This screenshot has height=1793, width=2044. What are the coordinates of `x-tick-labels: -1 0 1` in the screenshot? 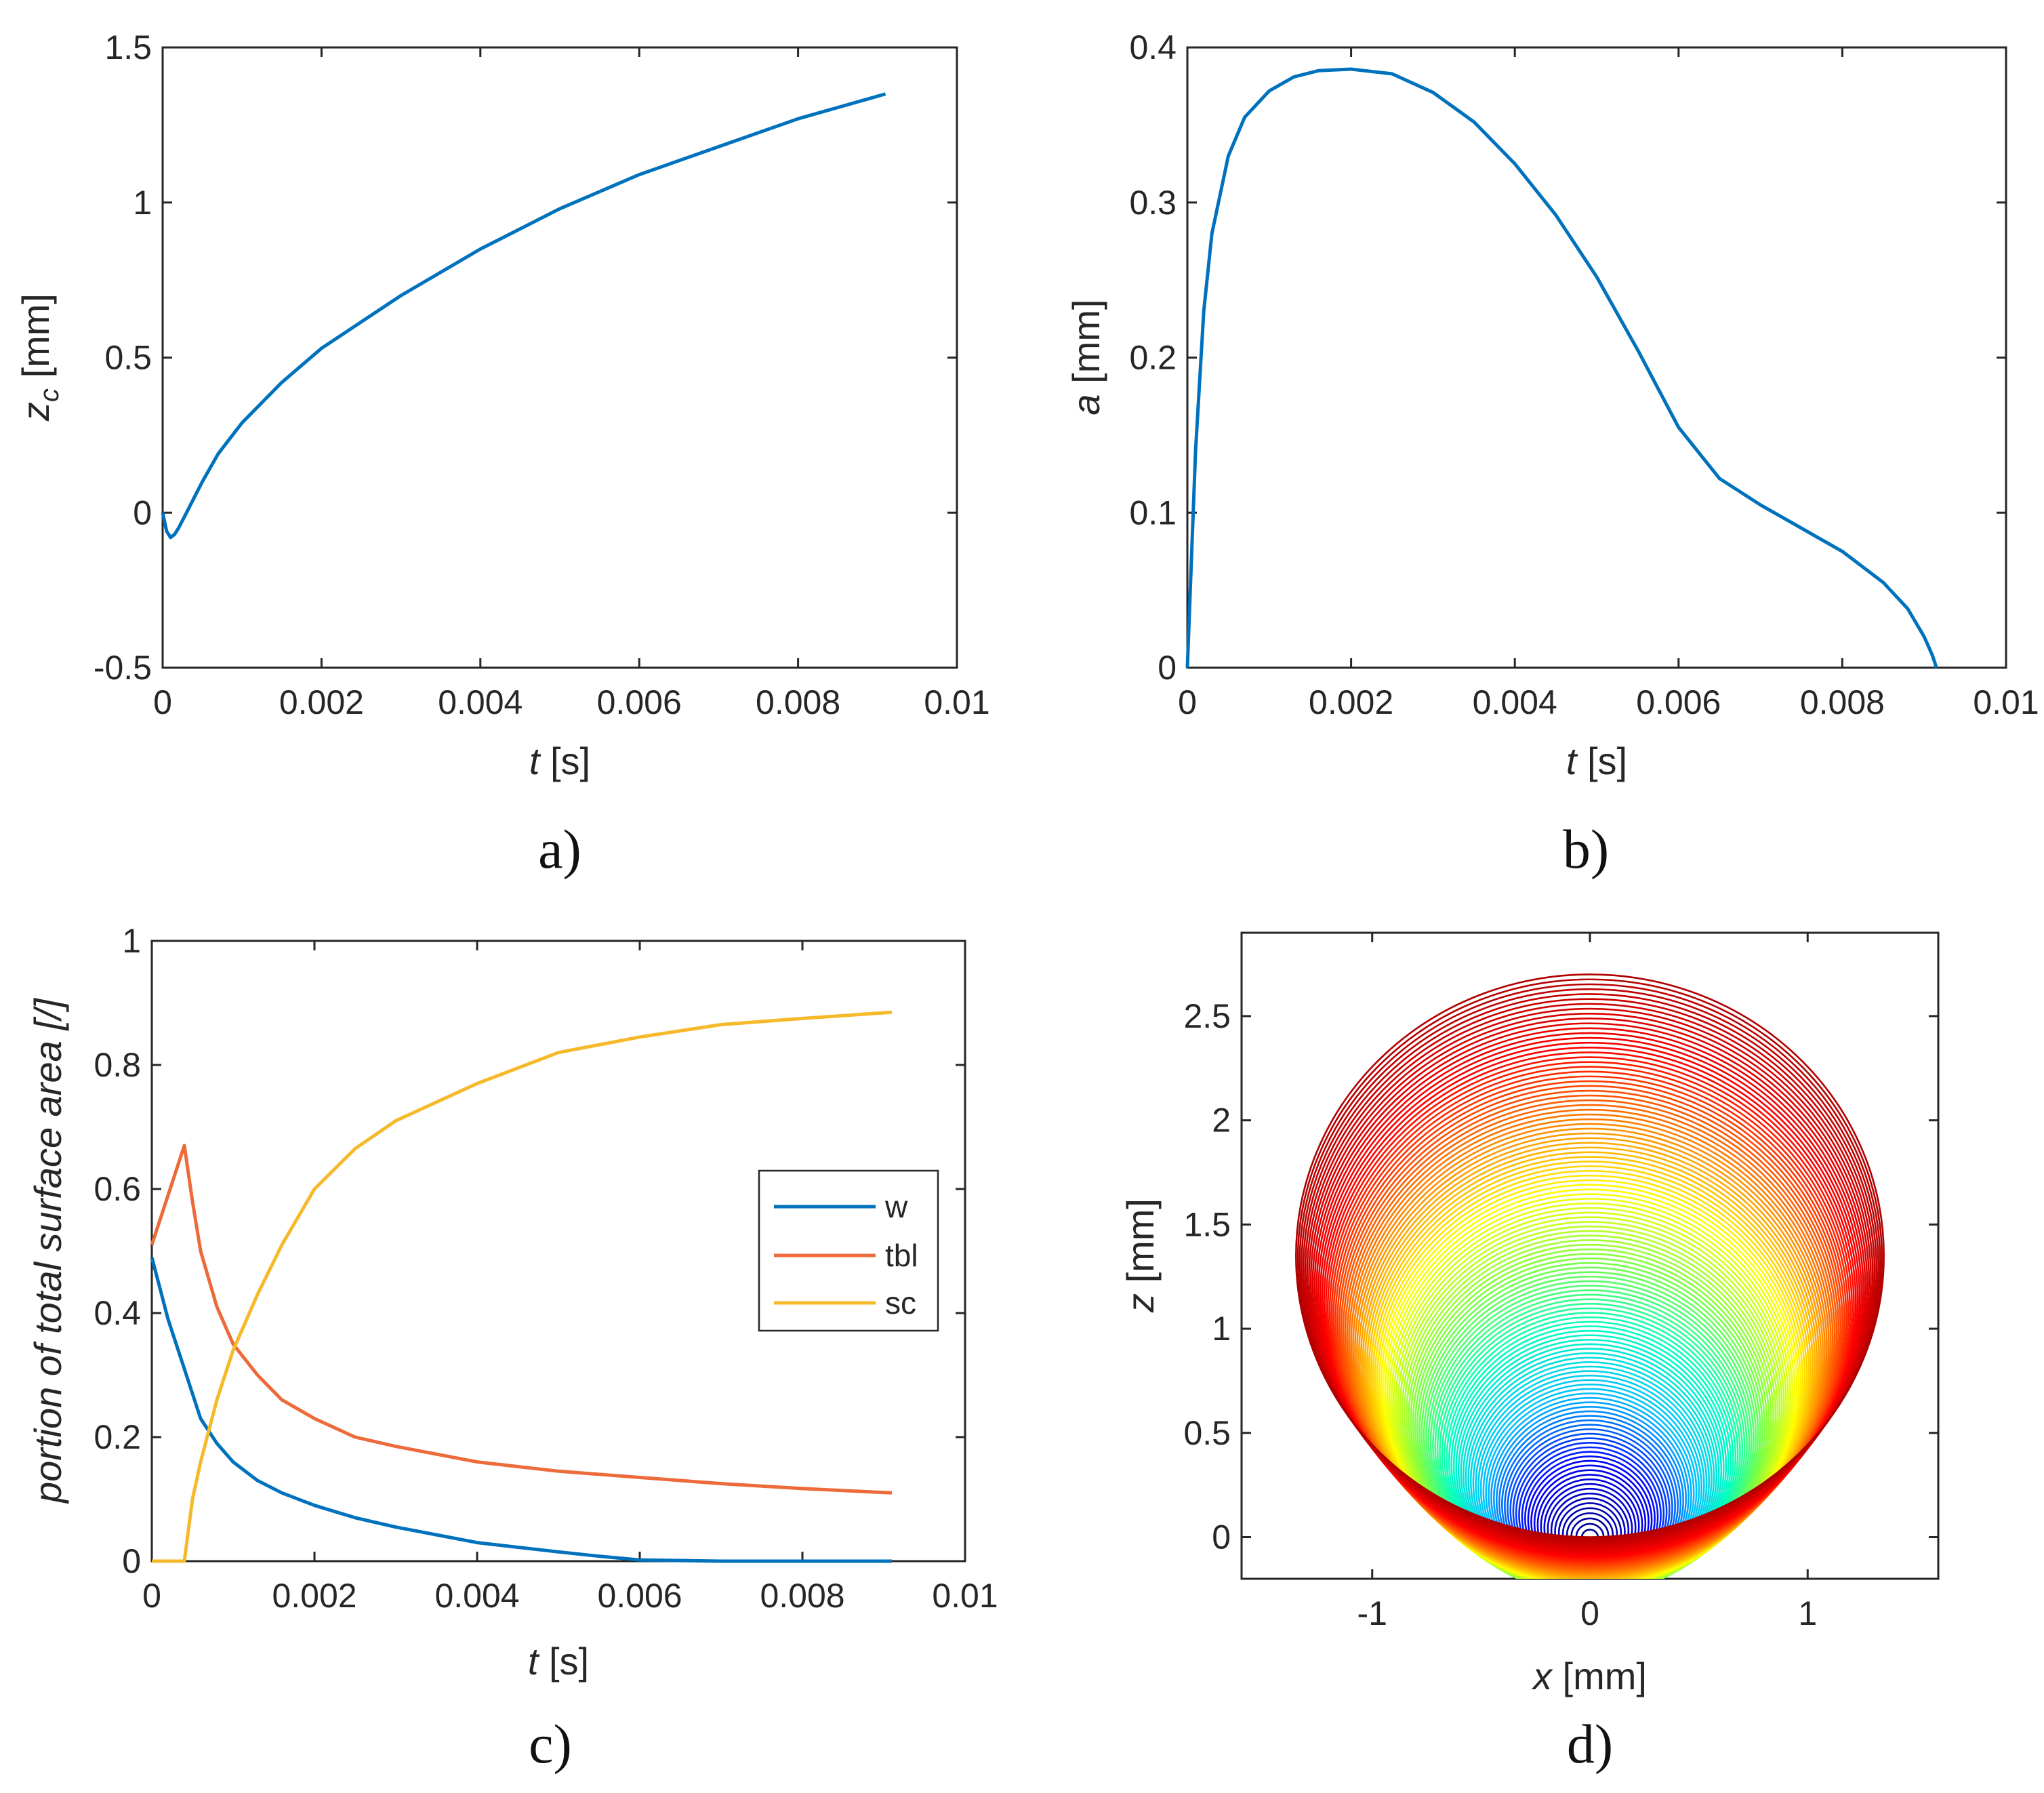 It's located at (1587, 1613).